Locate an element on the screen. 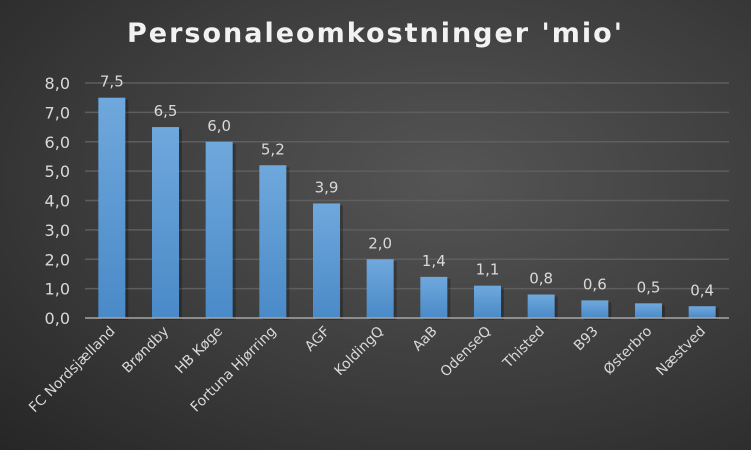  x-tick-label: AGF is located at coordinates (317, 339).